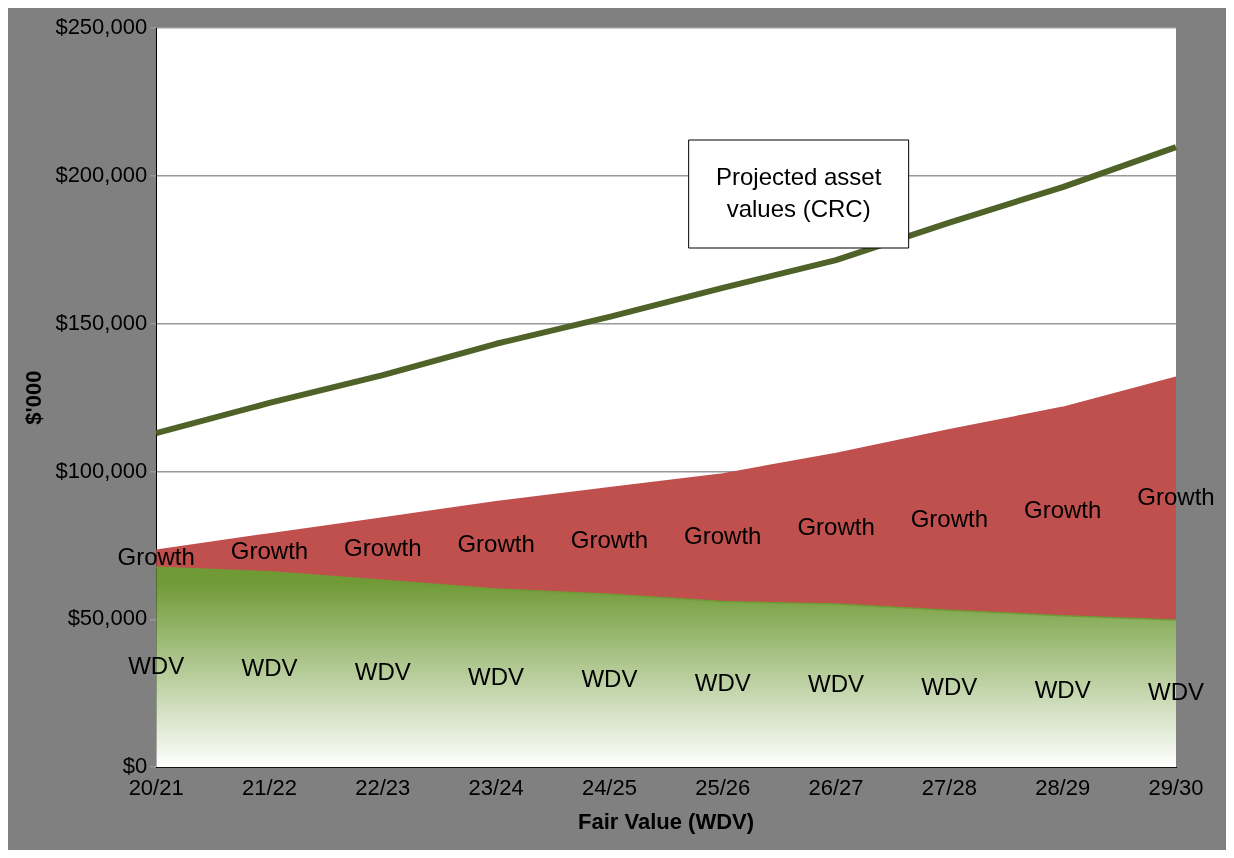 Image resolution: width=1234 pixels, height=858 pixels. I want to click on series-label: Projected asset values (CRC), so click(798, 192).